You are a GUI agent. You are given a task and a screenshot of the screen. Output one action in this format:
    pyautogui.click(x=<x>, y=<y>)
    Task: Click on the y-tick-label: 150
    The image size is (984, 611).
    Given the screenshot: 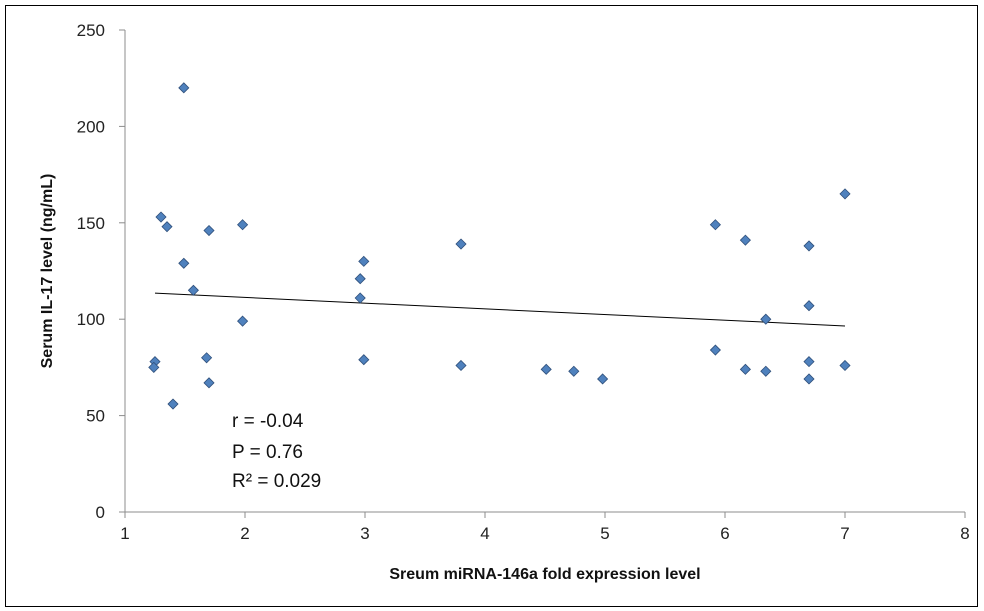 What is the action you would take?
    pyautogui.click(x=91, y=223)
    